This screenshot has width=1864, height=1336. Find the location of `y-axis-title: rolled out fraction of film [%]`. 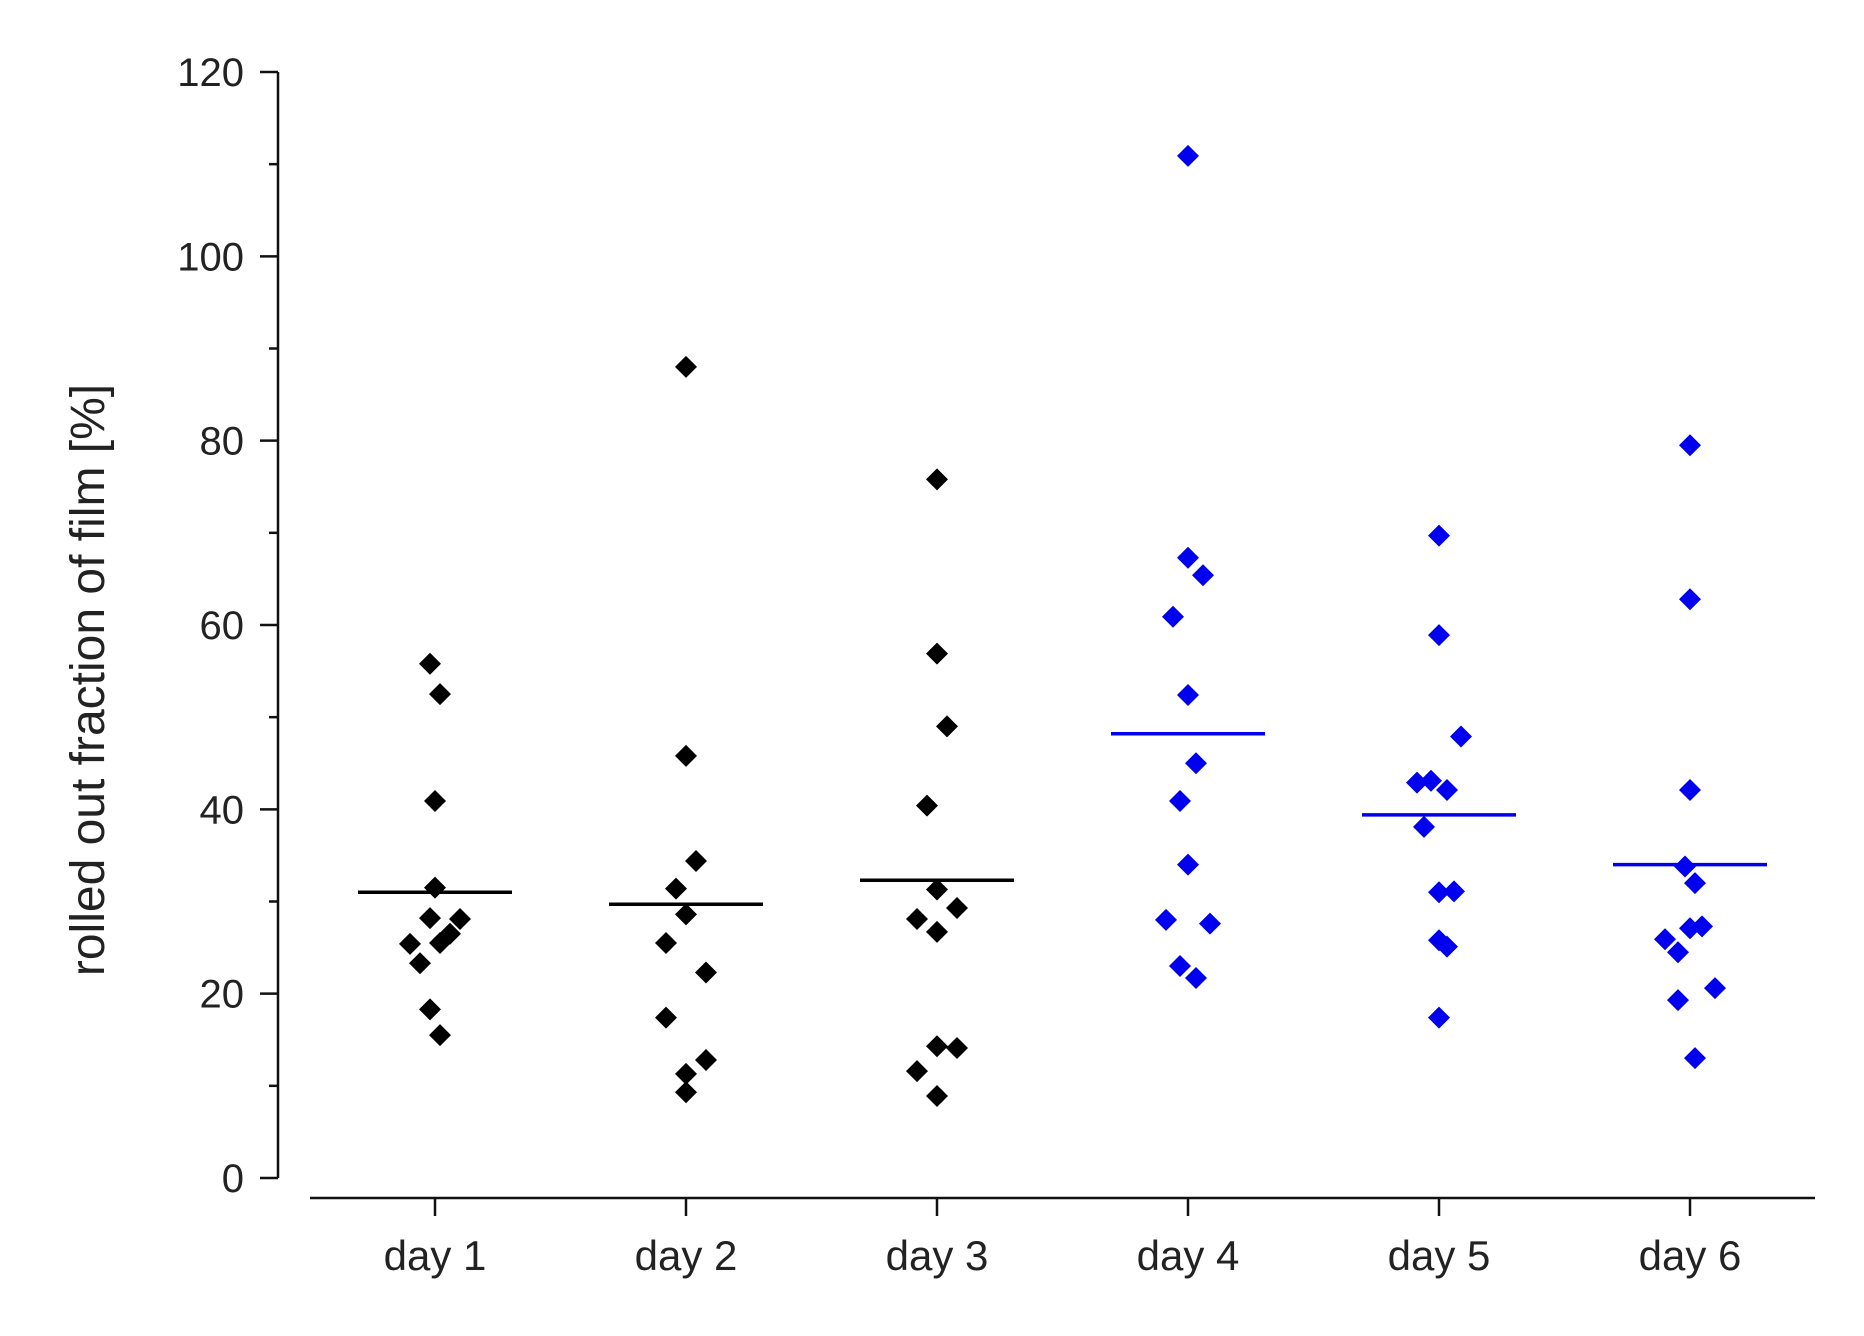

y-axis-title: rolled out fraction of film [%] is located at coordinates (88, 680).